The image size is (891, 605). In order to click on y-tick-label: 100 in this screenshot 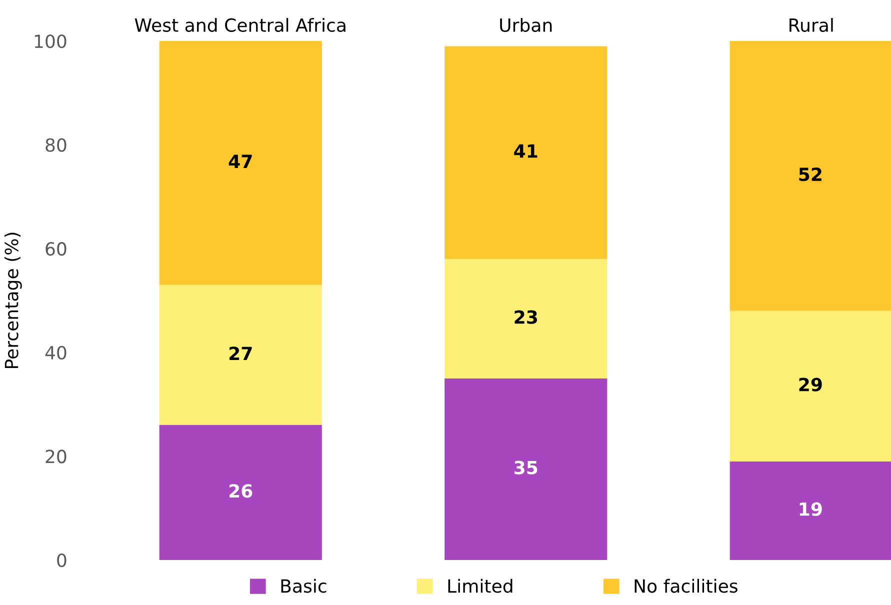, I will do `click(50, 41)`.